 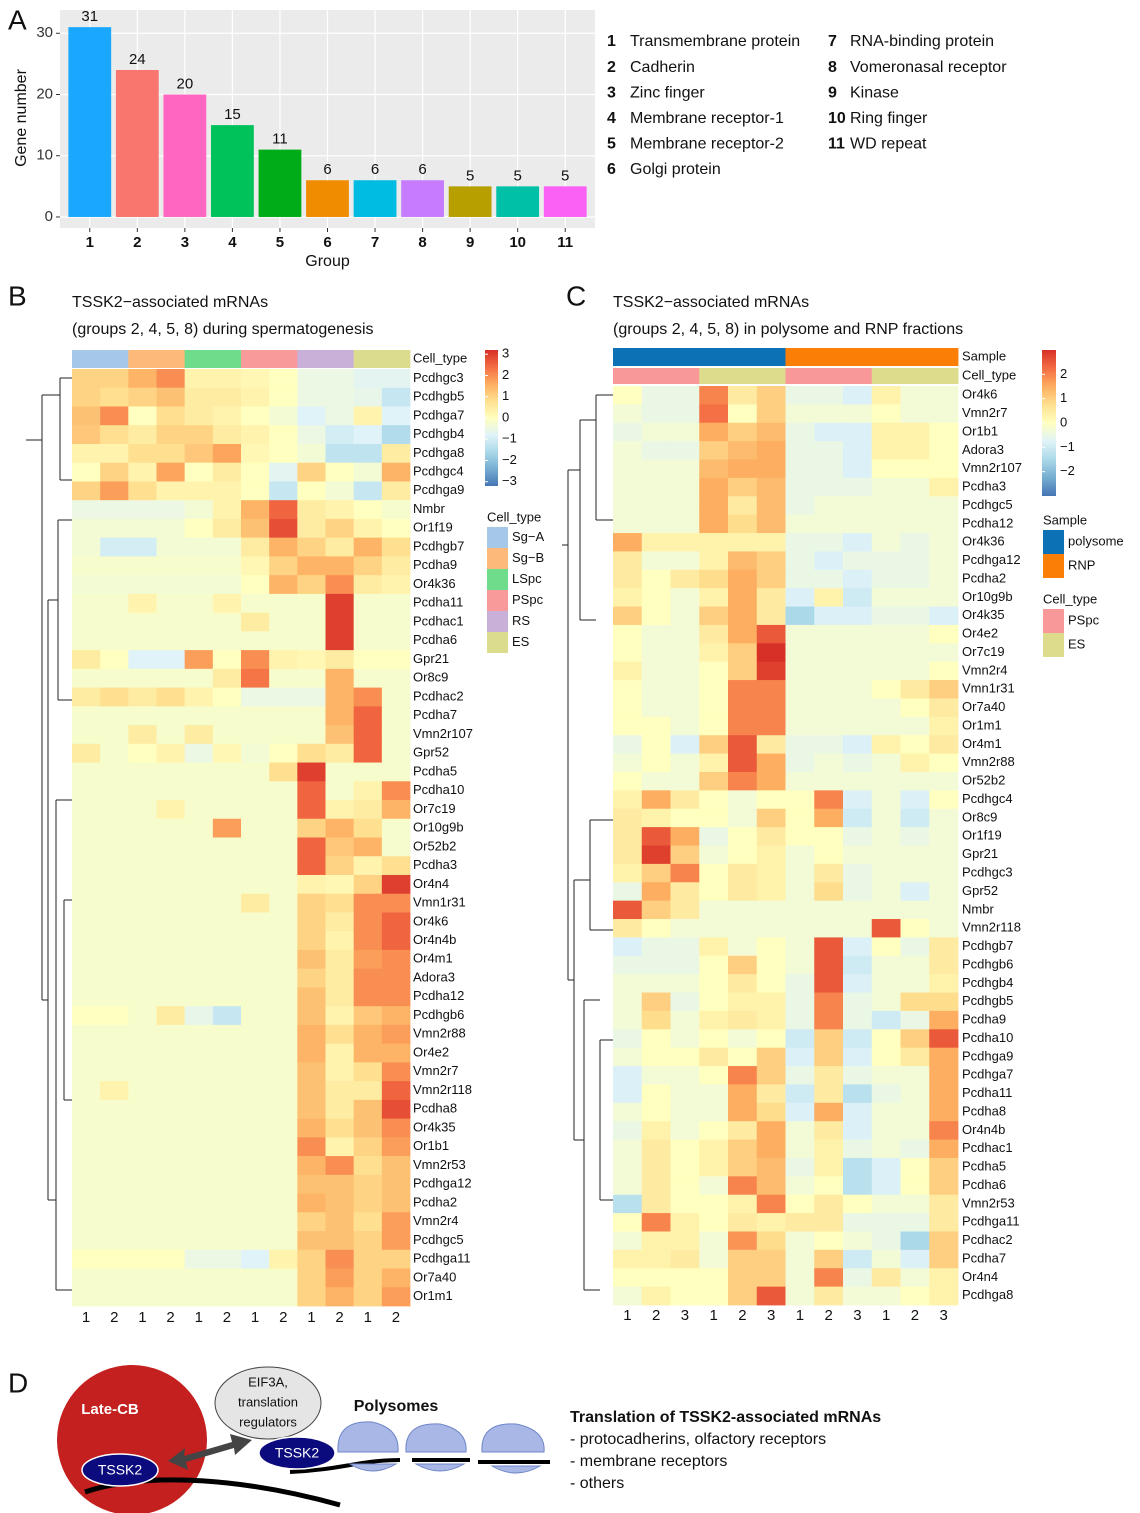 I want to click on row-label: Pcdhgc4, so click(x=987, y=798).